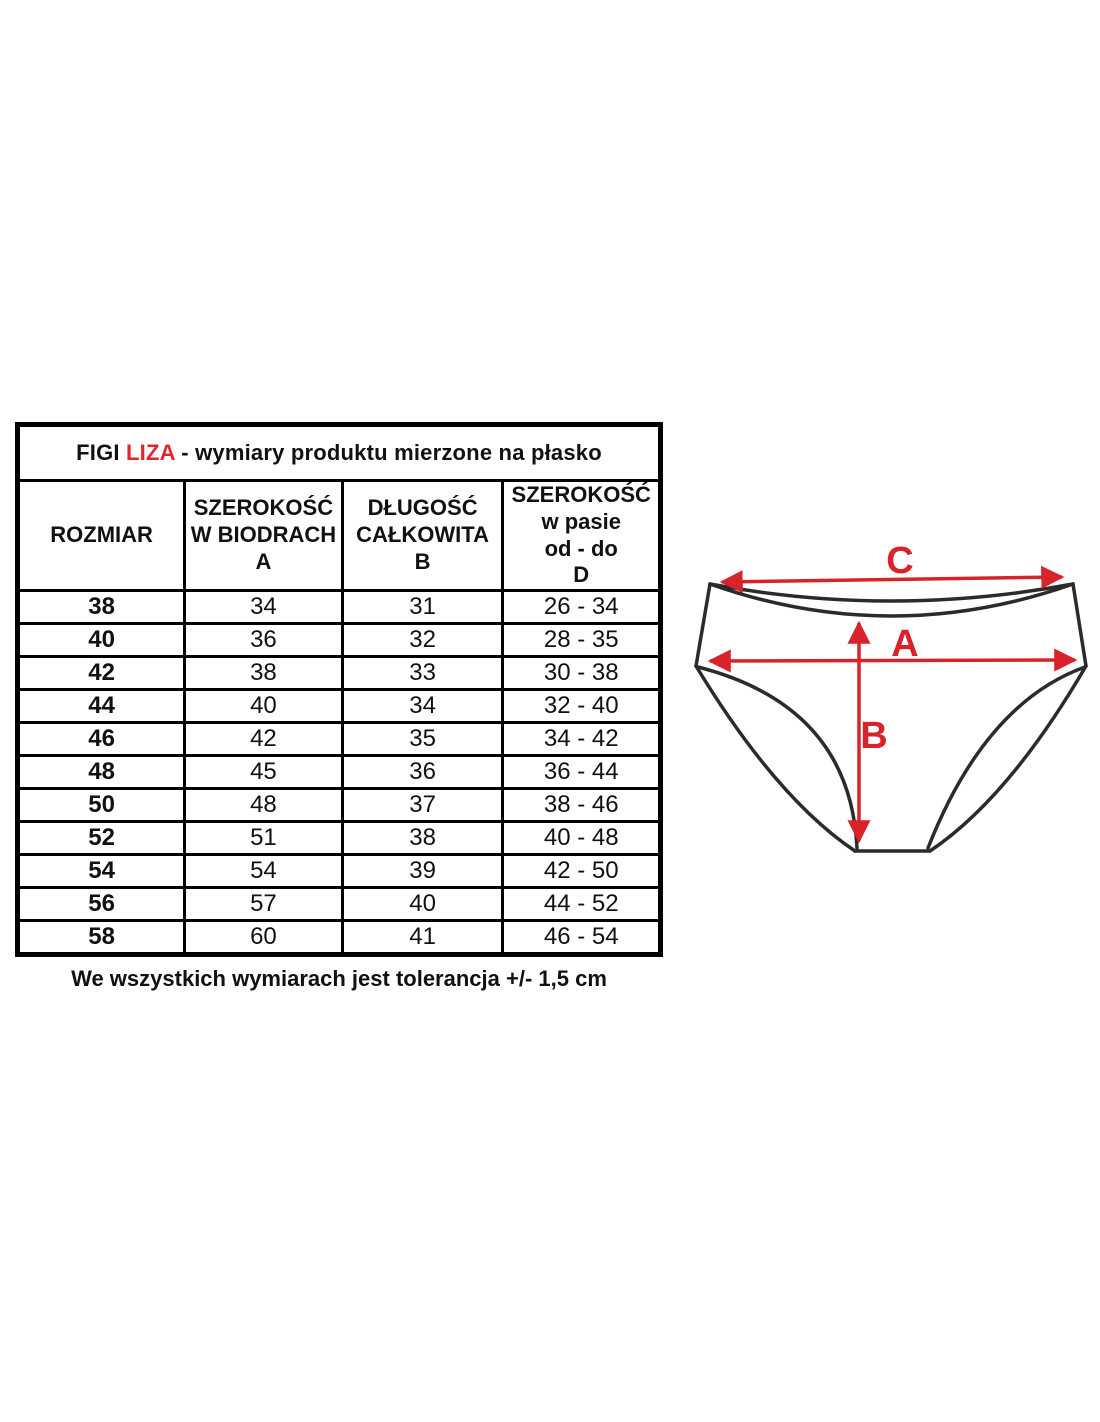 Image resolution: width=1100 pixels, height=1422 pixels. Describe the element at coordinates (422, 706) in the screenshot. I see `total-length-cell: 34` at that location.